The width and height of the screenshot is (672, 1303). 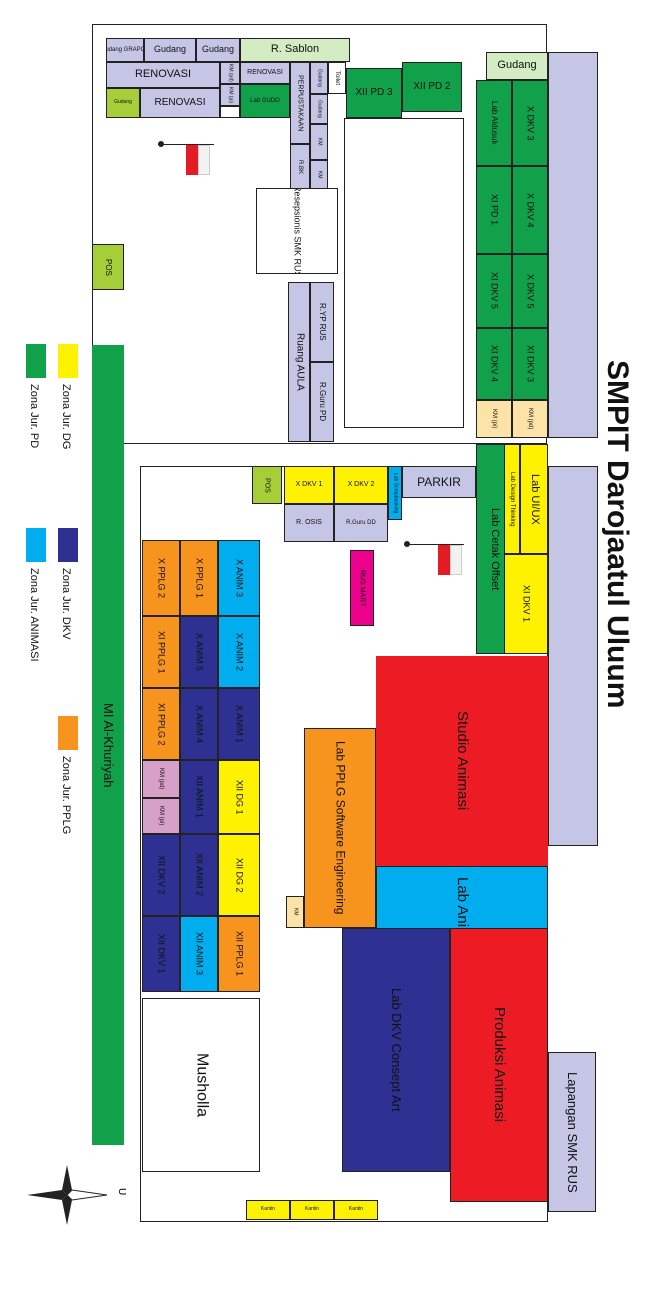 What do you see at coordinates (161, 954) in the screenshot?
I see `room-xii-dkv1: XII DKV 1` at bounding box center [161, 954].